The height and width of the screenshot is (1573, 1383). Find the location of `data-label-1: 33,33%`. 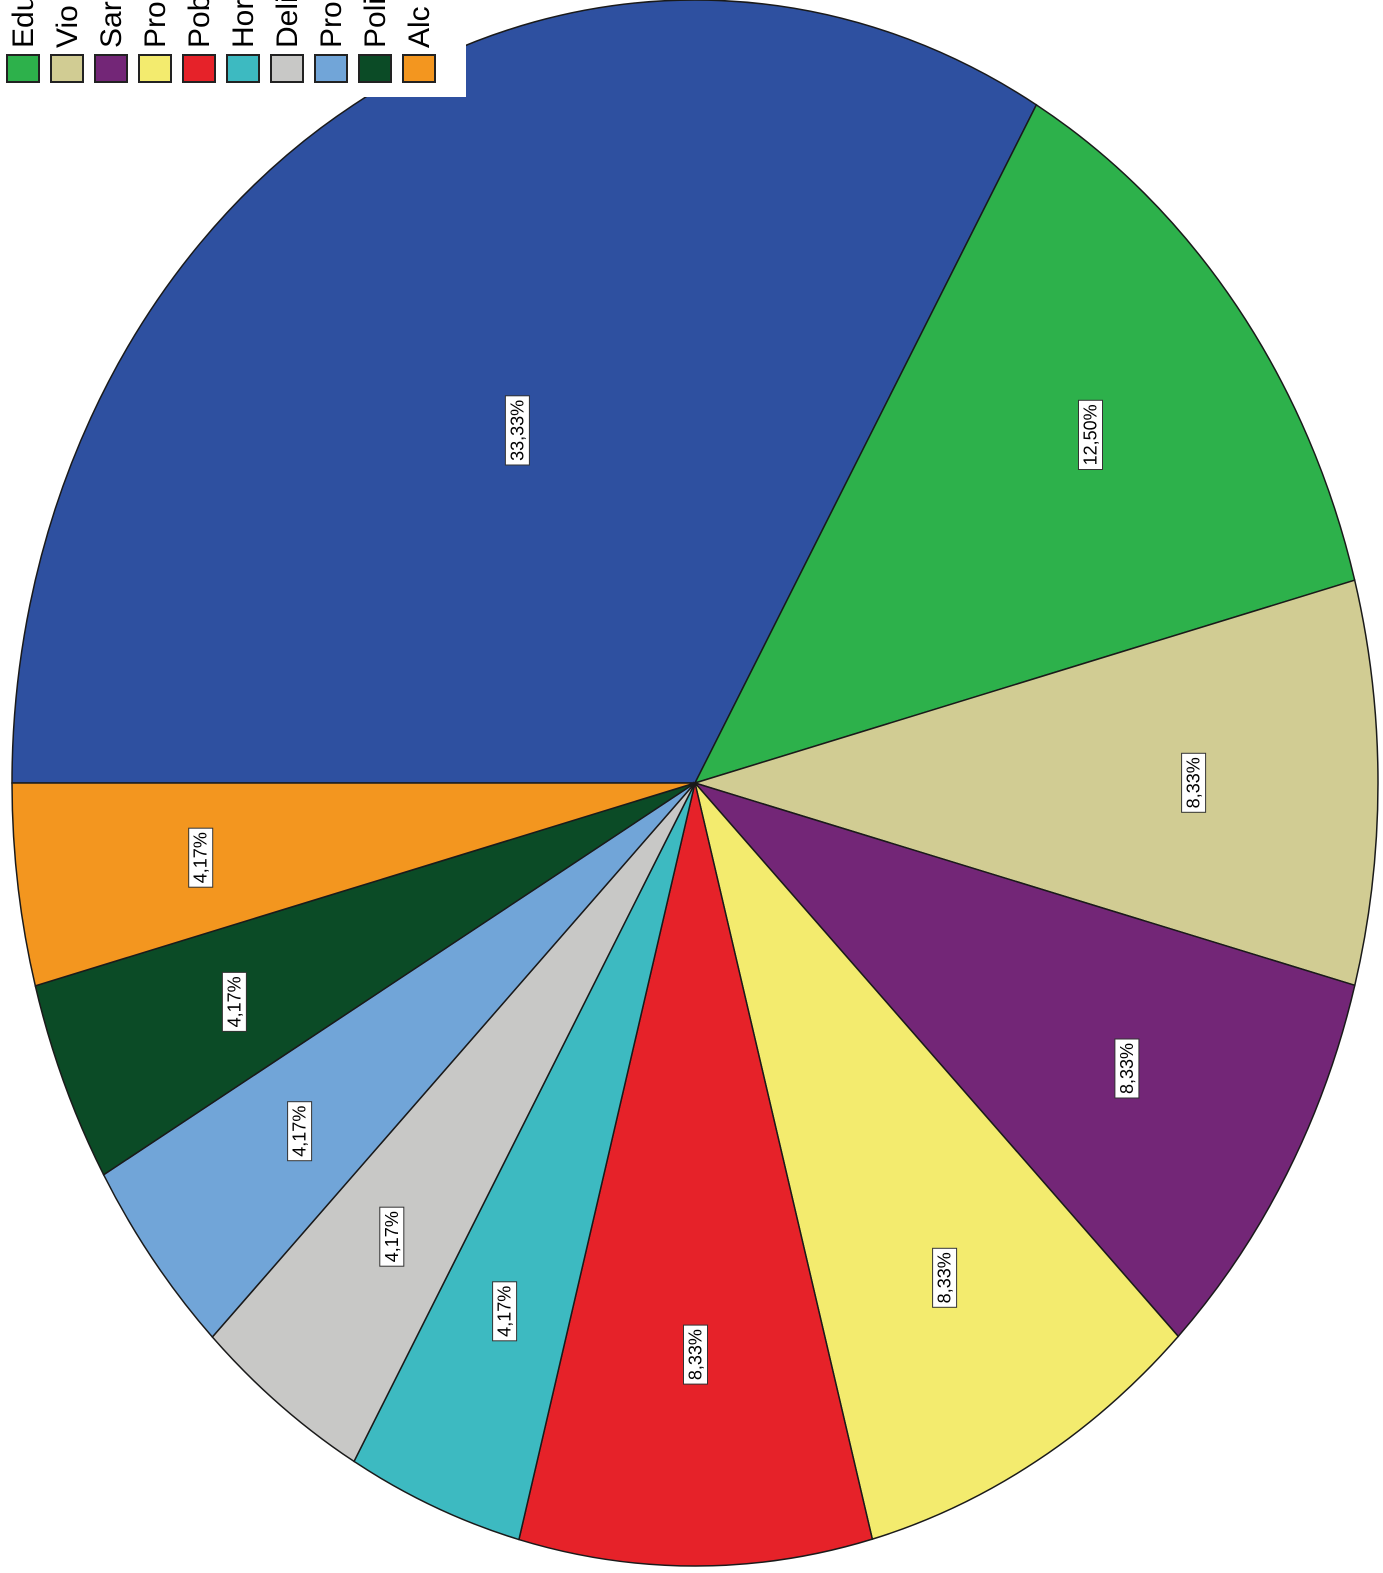

data-label-1: 33,33% is located at coordinates (517, 430).